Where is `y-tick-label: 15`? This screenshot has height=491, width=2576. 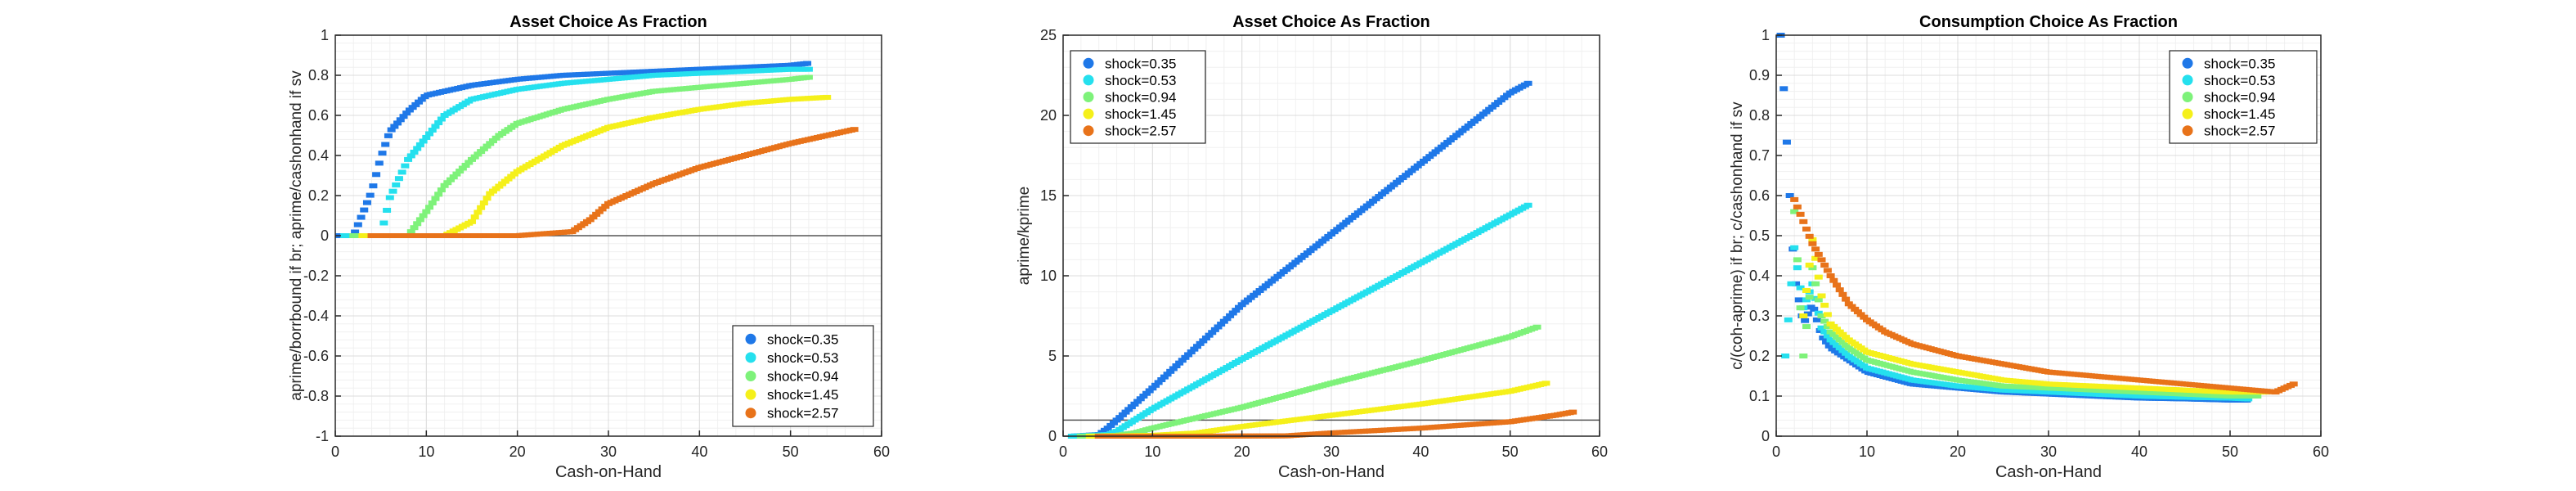 y-tick-label: 15 is located at coordinates (1048, 195).